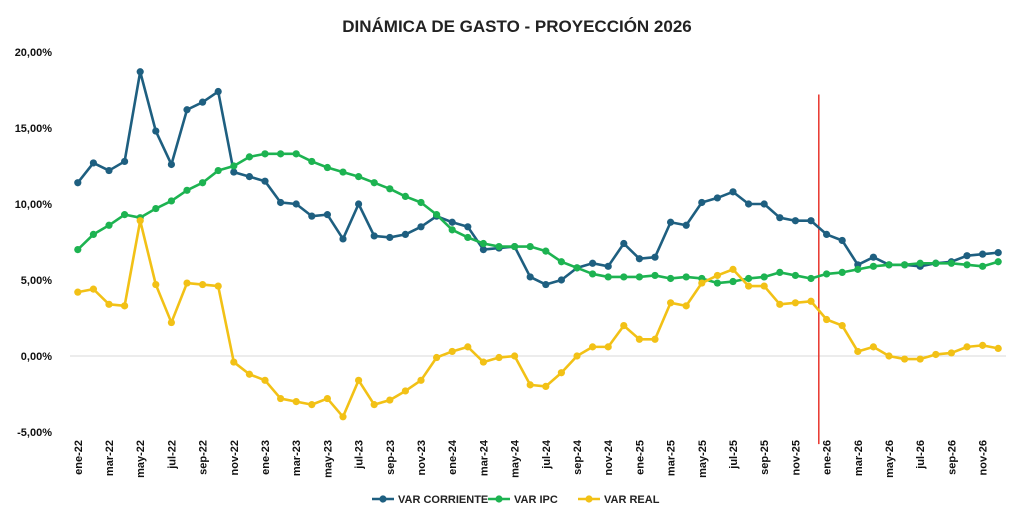 This screenshot has width=1024, height=515. I want to click on x-tick-label: mar-26, so click(859, 458).